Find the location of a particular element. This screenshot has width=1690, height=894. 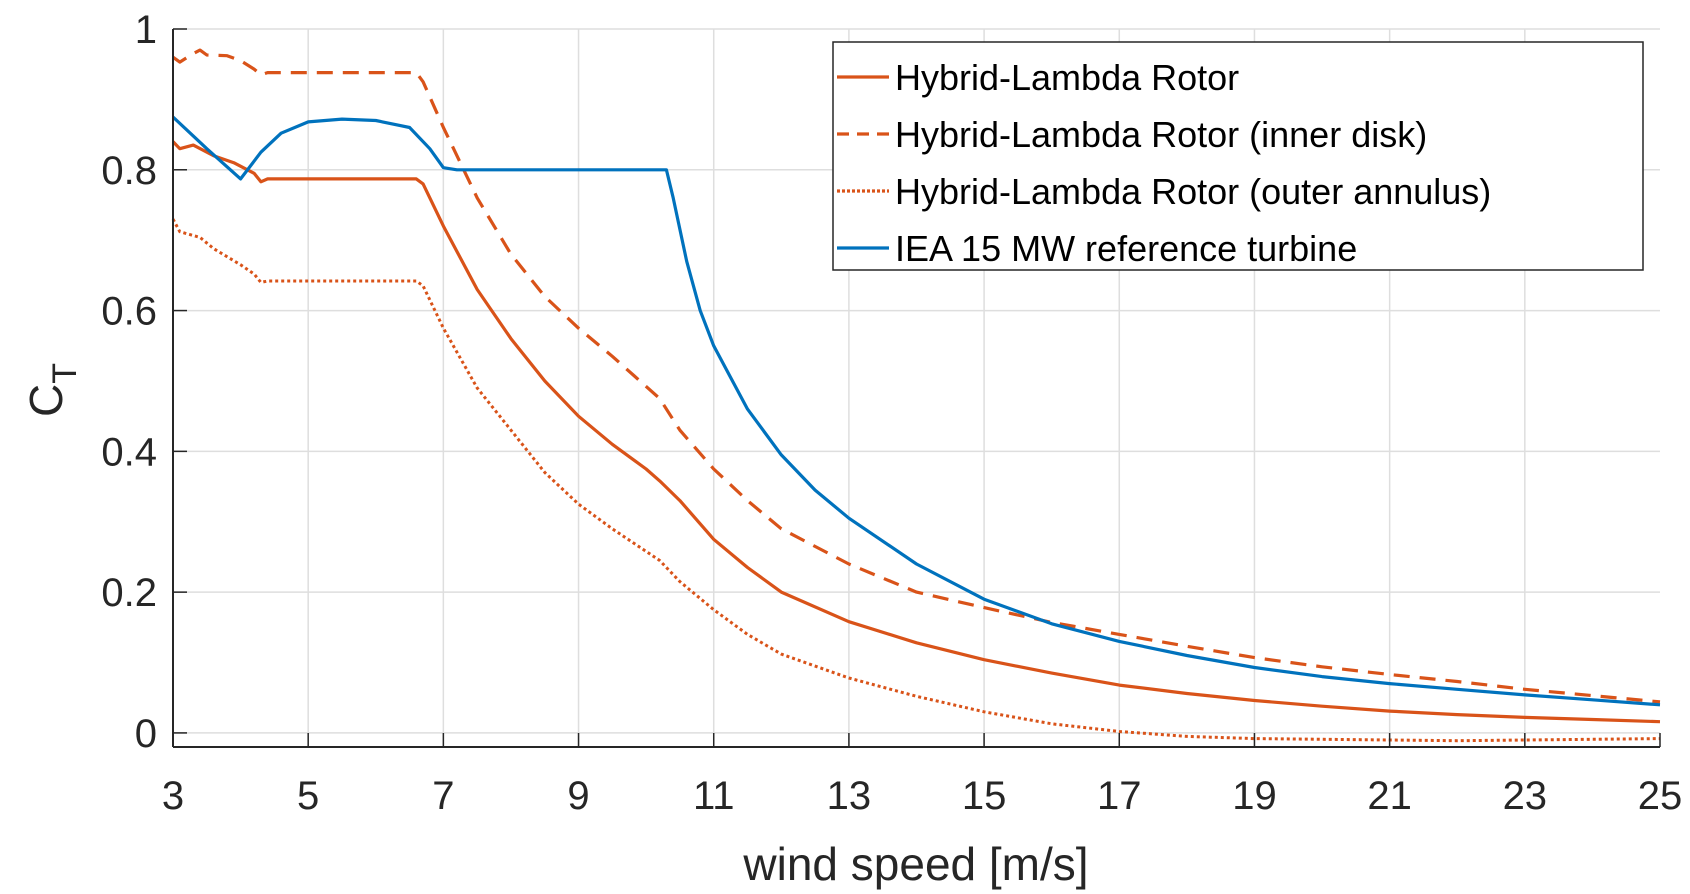

x-tick-label: 7 is located at coordinates (443, 796).